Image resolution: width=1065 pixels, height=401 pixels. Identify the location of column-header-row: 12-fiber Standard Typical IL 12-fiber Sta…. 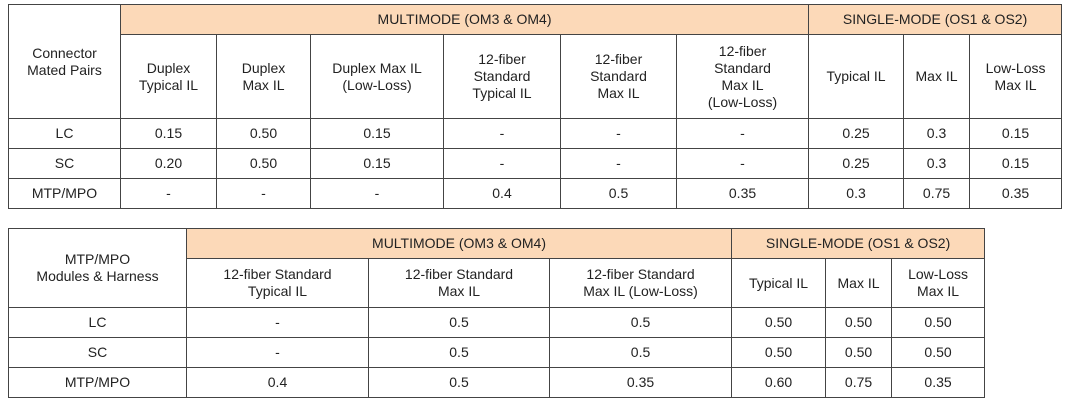
(497, 283).